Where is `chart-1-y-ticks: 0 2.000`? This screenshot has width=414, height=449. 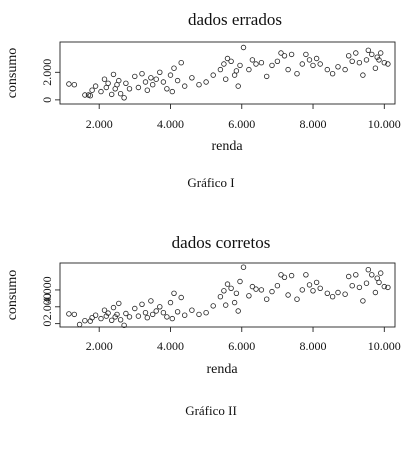 chart-1-y-ticks: 0 2.000 is located at coordinates (50, 81).